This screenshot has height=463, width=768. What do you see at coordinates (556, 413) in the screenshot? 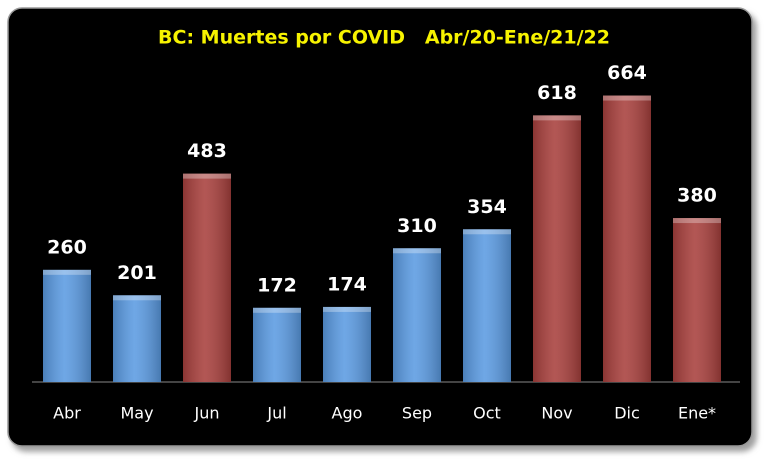
I see `x-tick-label: Nov` at bounding box center [556, 413].